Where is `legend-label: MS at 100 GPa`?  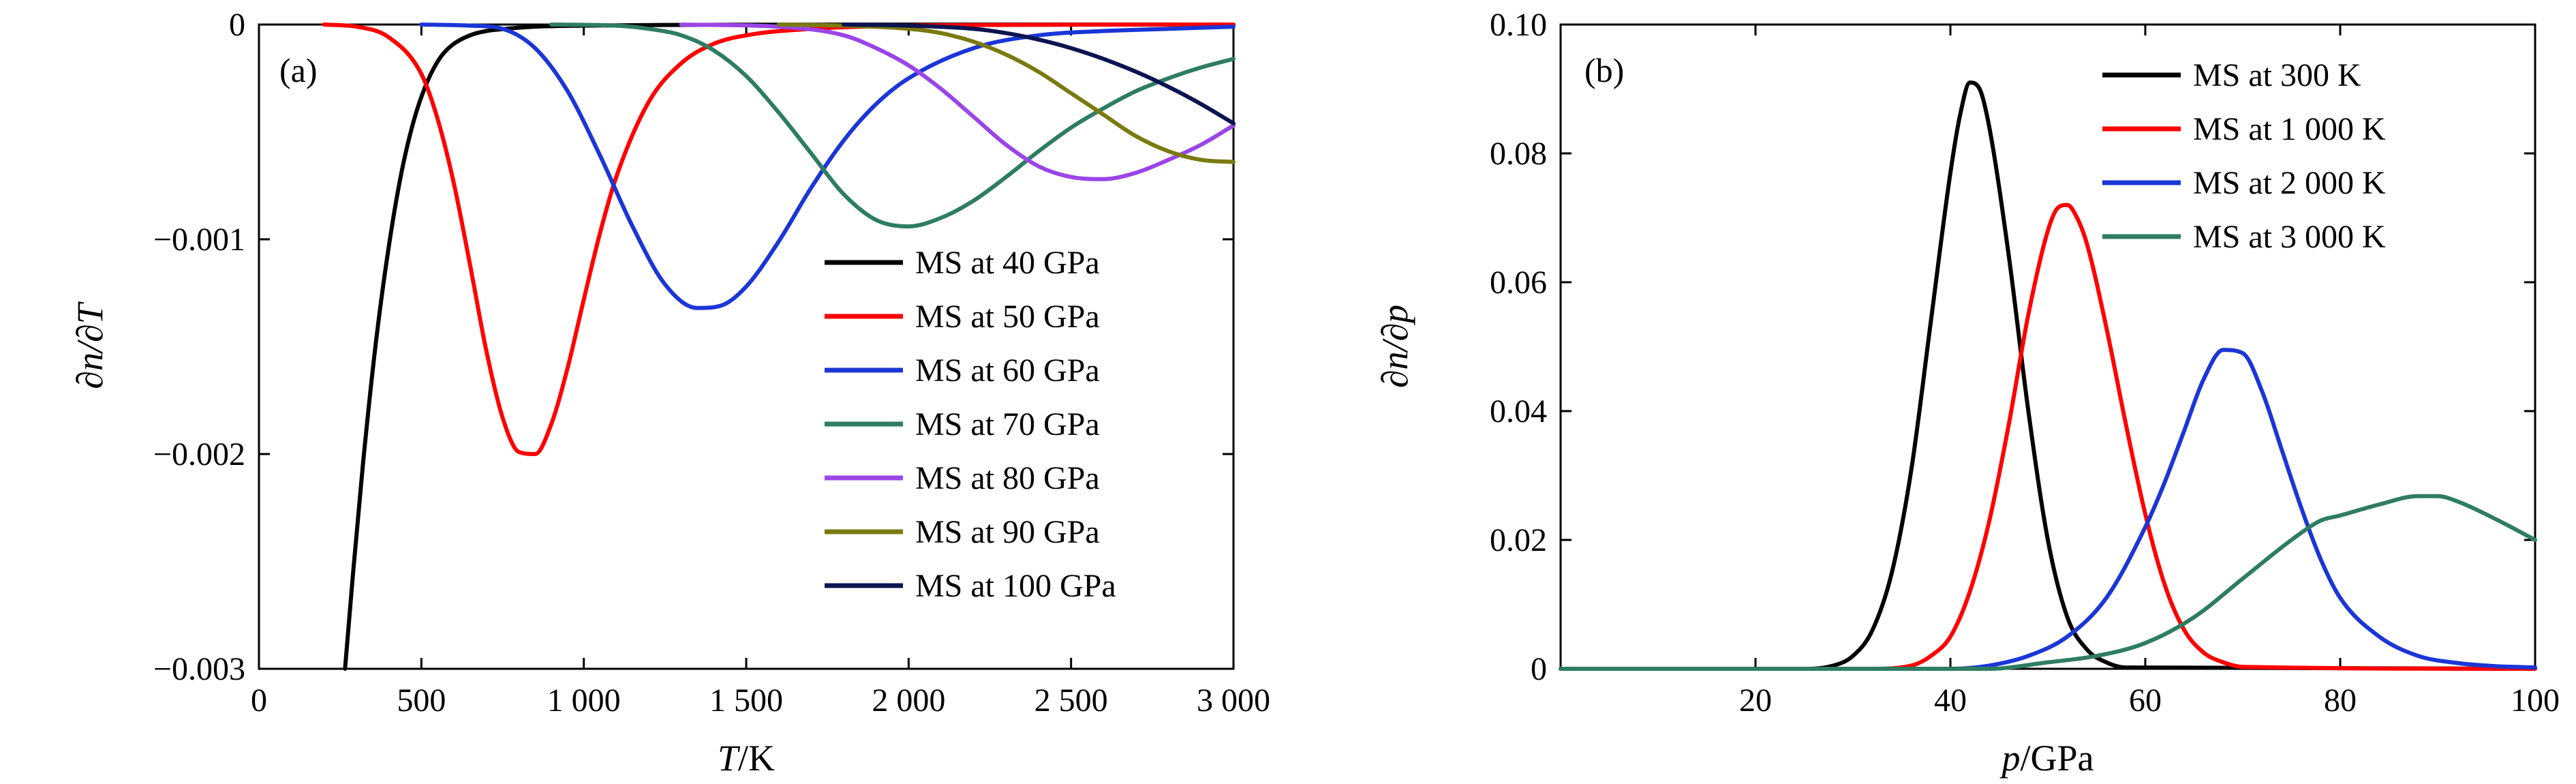 legend-label: MS at 100 GPa is located at coordinates (1015, 586).